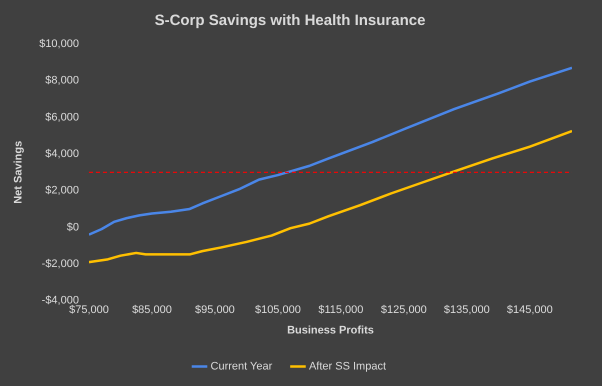 Image resolution: width=602 pixels, height=386 pixels. I want to click on x-tick-label: $105,000, so click(277, 310).